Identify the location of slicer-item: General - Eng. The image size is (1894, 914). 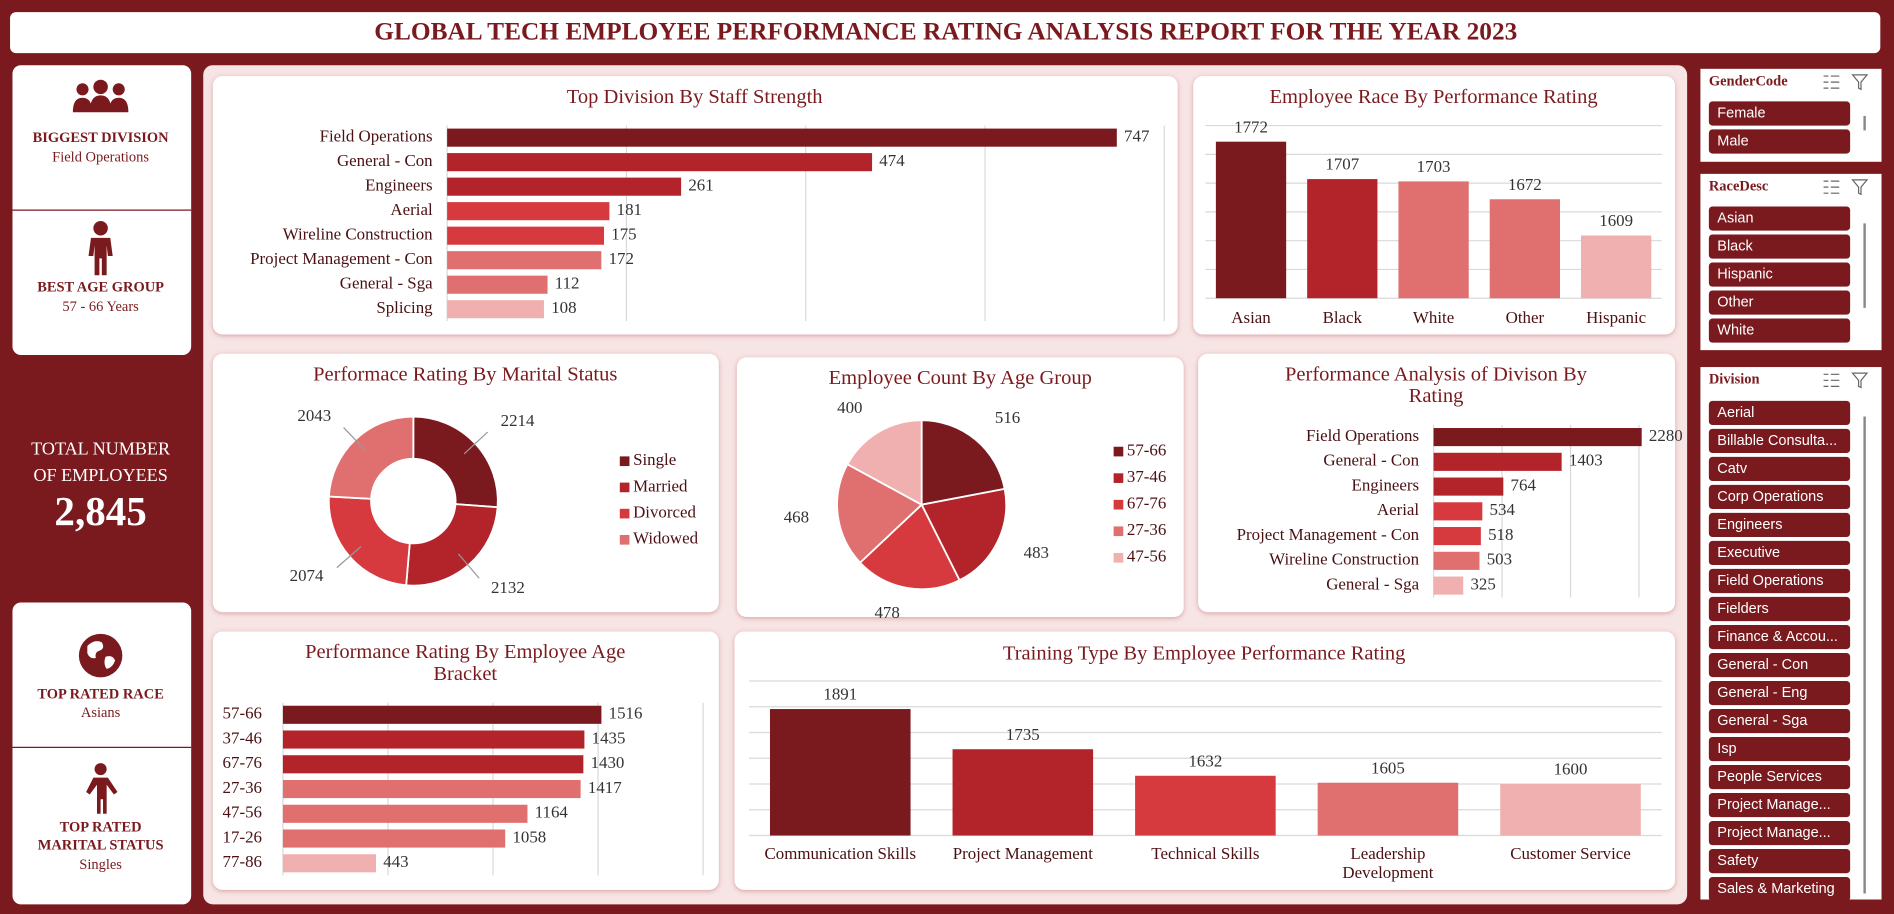
(1779, 693).